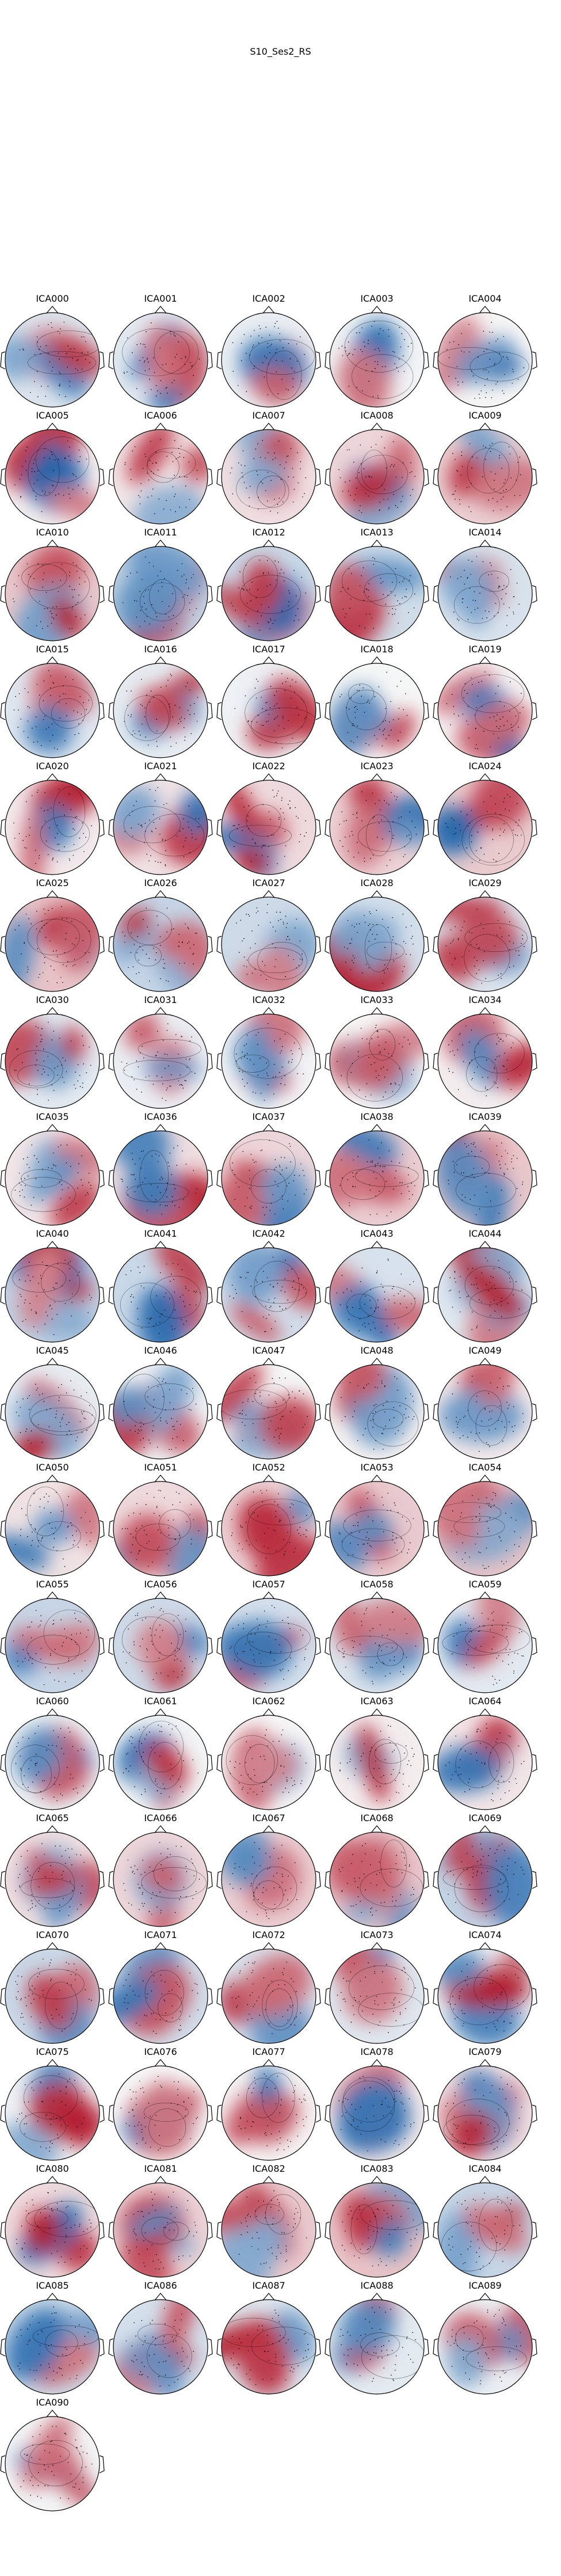 The height and width of the screenshot is (2576, 561). What do you see at coordinates (160, 1116) in the screenshot?
I see `topomap-title: ICA036` at bounding box center [160, 1116].